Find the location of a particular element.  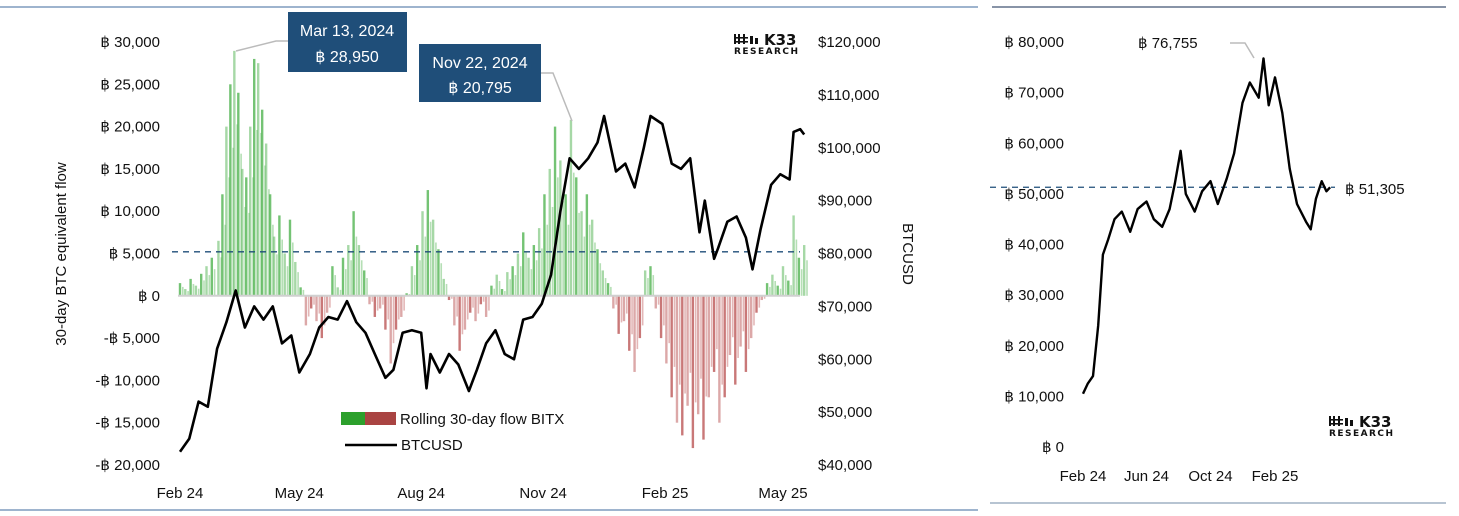

y-tick-label: ฿ 60,000 is located at coordinates (1034, 143).